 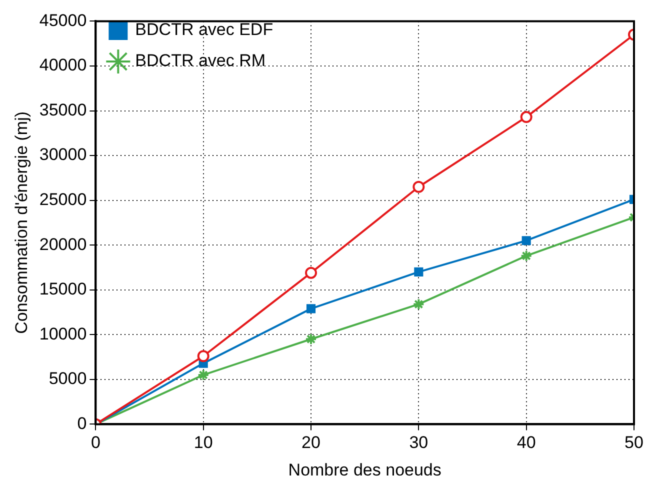 What do you see at coordinates (63, 244) in the screenshot?
I see `y-tick-label: 20000` at bounding box center [63, 244].